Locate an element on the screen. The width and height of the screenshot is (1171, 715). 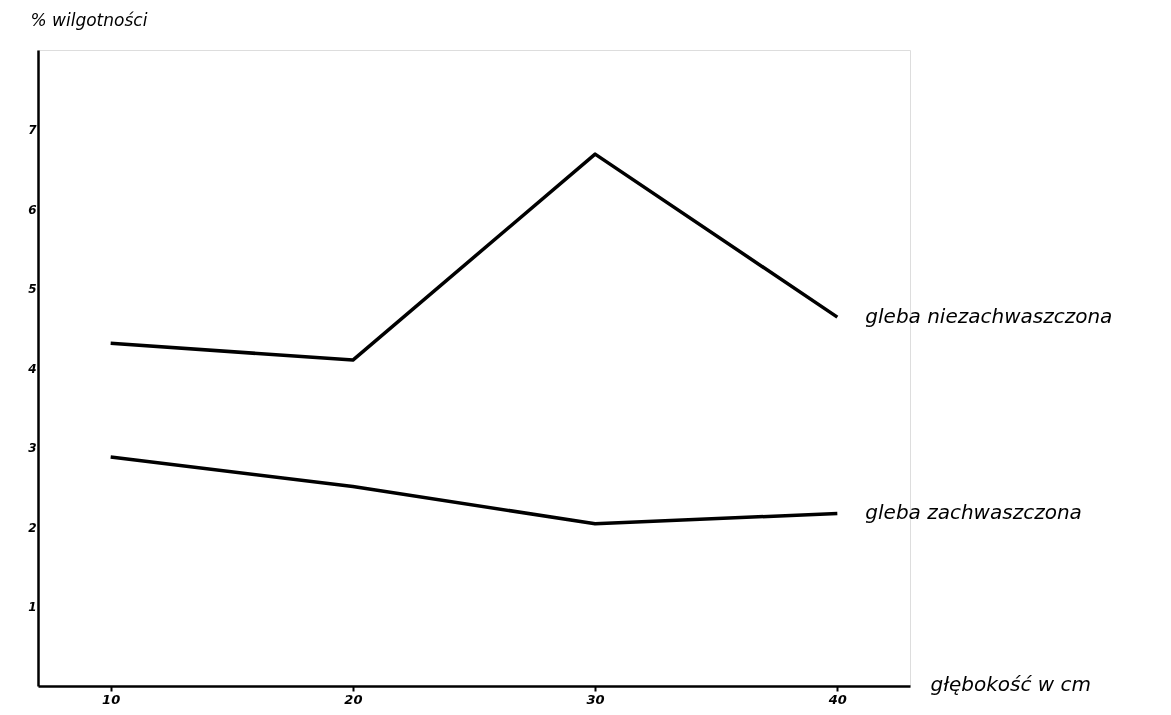
y-tick-label: 2 is located at coordinates (32, 527).